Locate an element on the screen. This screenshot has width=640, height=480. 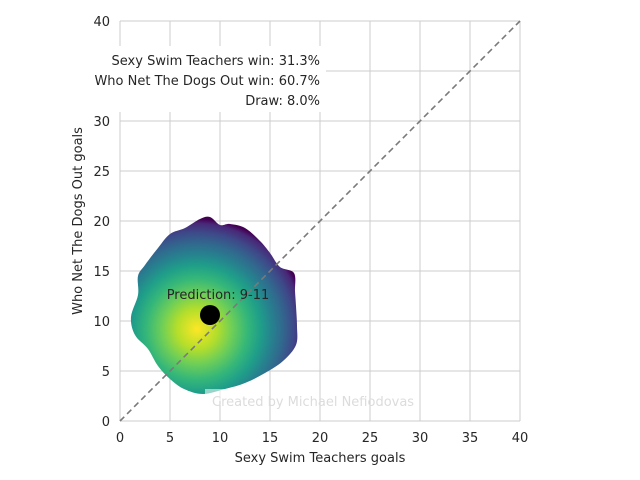
goal-density-area is located at coordinates (214, 305).